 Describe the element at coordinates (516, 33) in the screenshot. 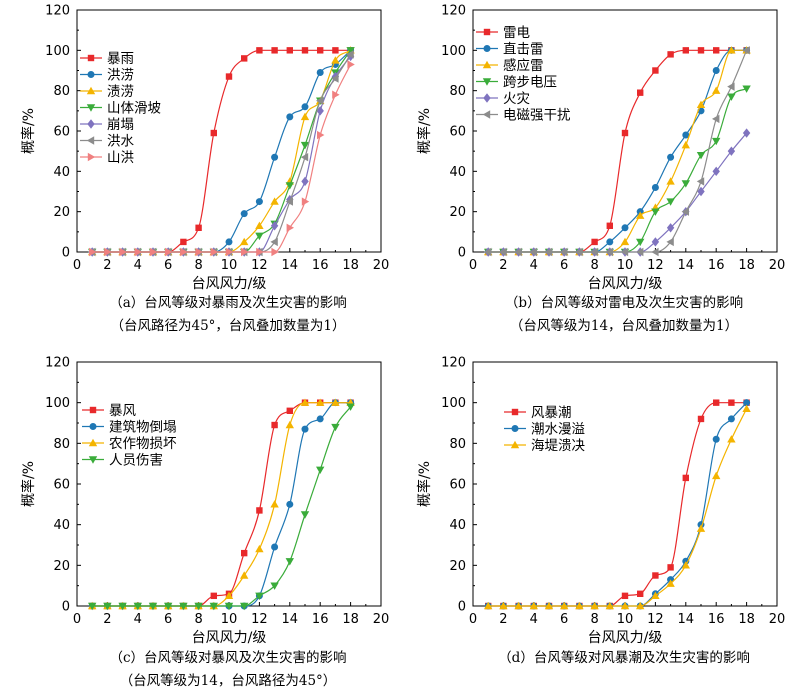

I see `legend-label: 雷电` at that location.